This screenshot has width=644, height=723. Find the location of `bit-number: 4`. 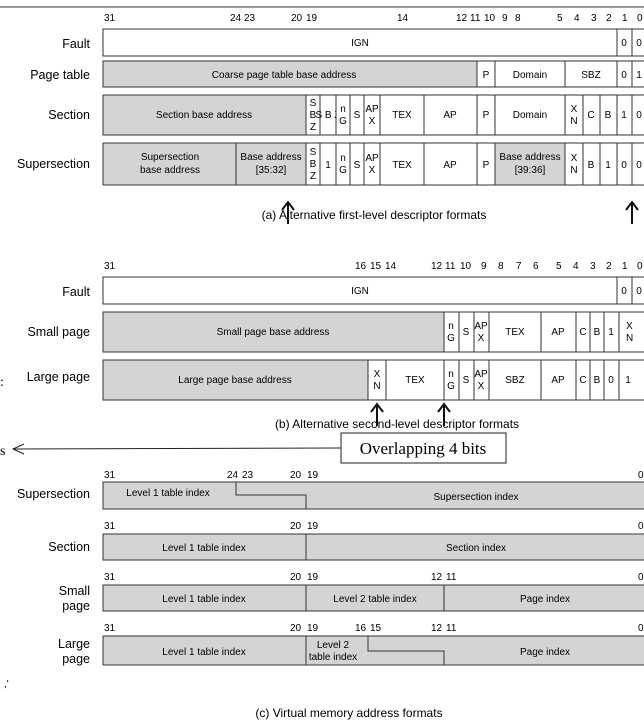

bit-number: 4 is located at coordinates (576, 266).